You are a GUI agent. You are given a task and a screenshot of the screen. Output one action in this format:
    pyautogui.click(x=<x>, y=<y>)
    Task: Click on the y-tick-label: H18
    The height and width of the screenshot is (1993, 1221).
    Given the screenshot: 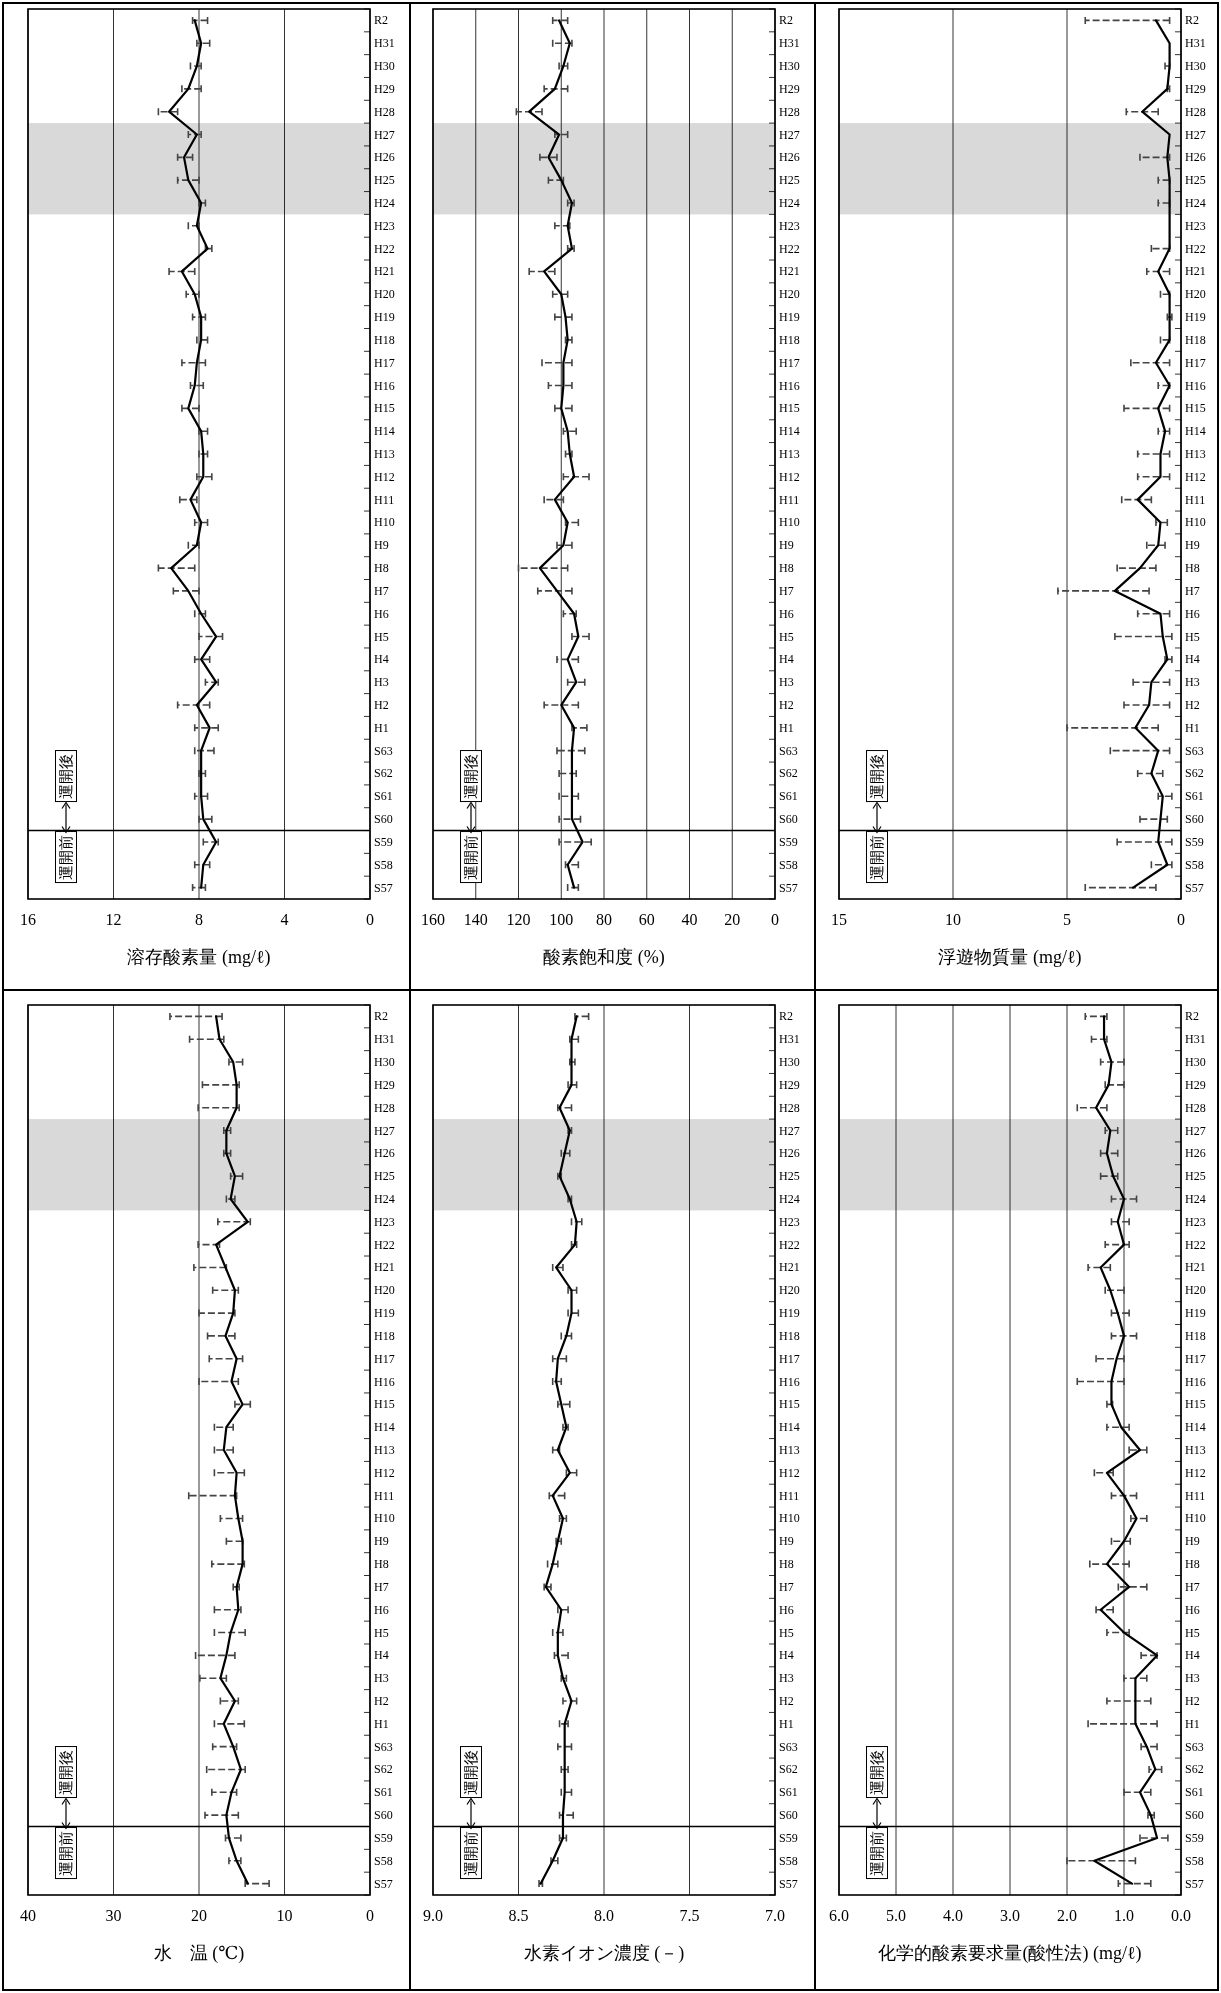 What is the action you would take?
    pyautogui.click(x=384, y=1335)
    